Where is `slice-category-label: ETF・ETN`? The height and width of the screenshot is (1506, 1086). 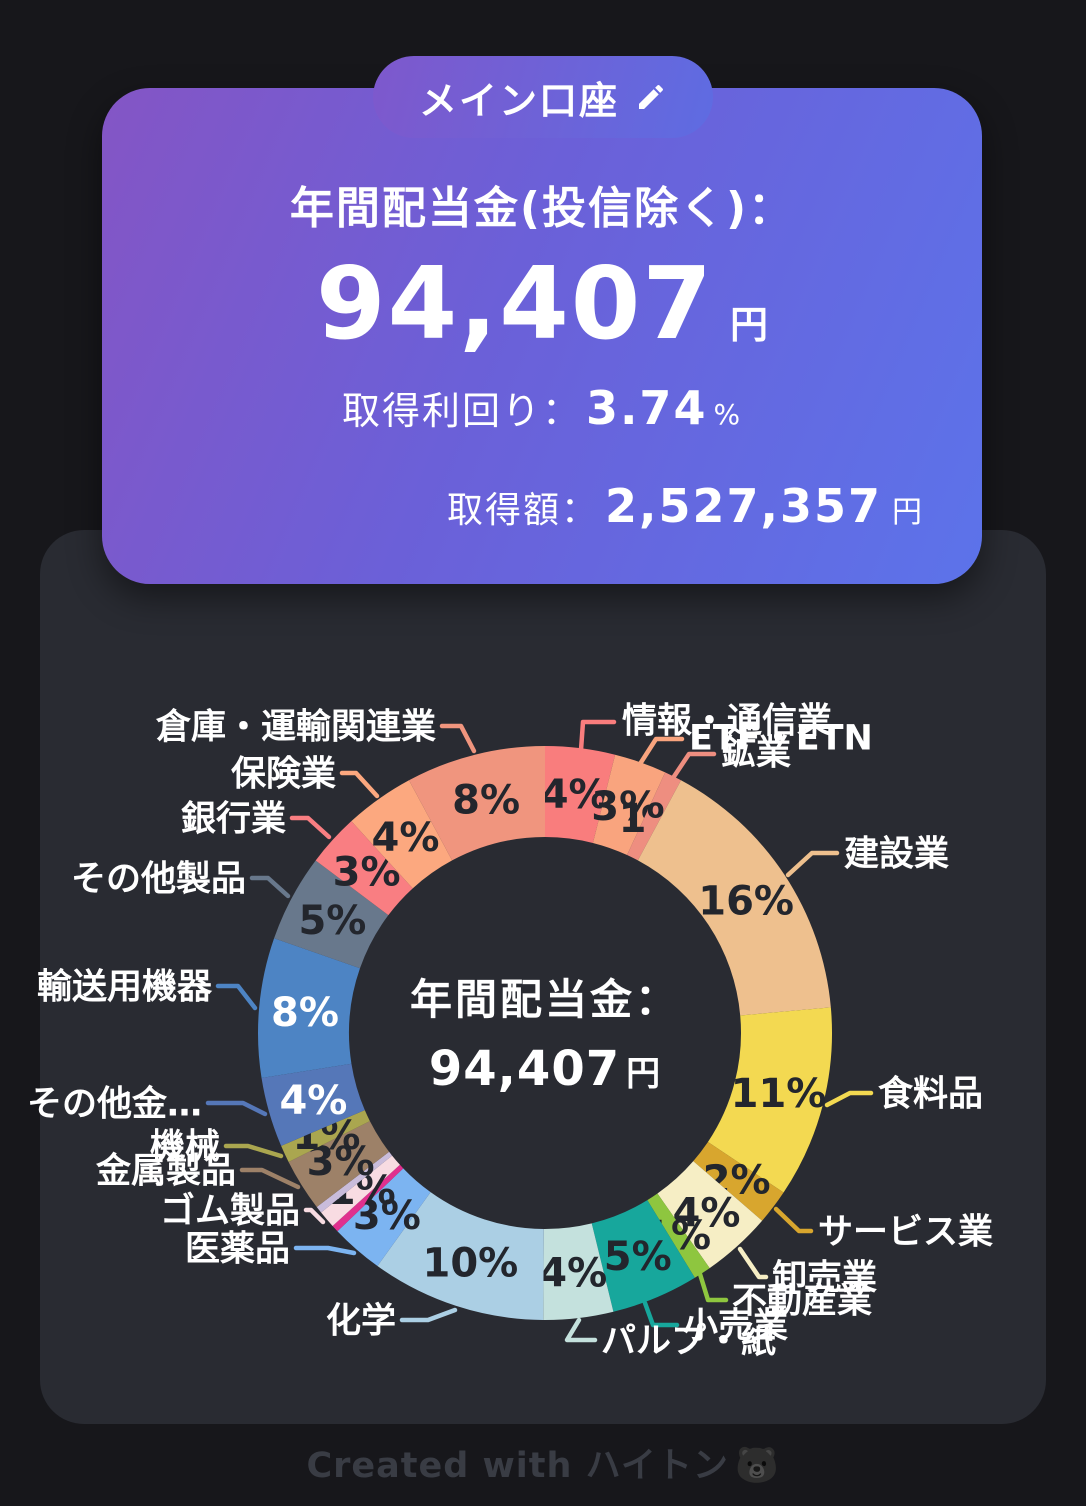 slice-category-label: ETF・ETN is located at coordinates (781, 739).